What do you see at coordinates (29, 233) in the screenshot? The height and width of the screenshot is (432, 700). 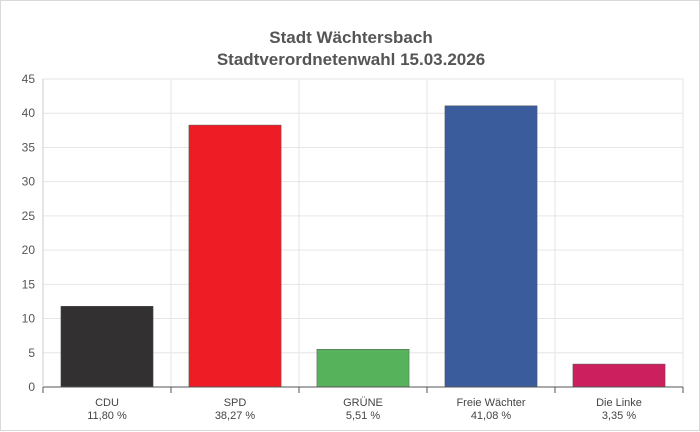 I see `y-tick-labels: 0 5 10 15 20 25 30 35 40 45` at bounding box center [29, 233].